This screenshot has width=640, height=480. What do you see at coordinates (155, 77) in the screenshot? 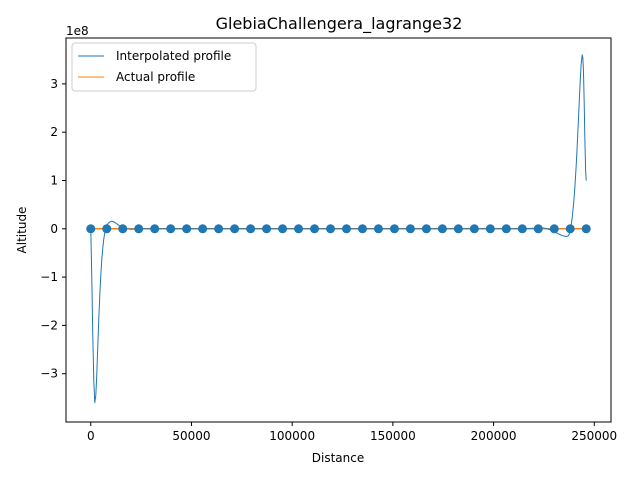
I see `legend-label-actual: Actual profile` at bounding box center [155, 77].